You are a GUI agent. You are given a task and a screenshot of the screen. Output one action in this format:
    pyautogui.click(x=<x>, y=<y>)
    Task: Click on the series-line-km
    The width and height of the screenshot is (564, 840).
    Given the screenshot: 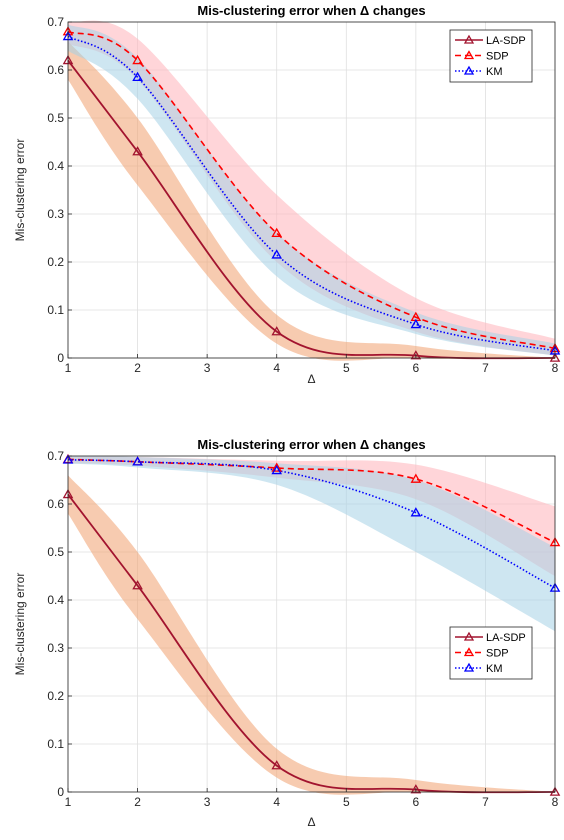 What is the action you would take?
    pyautogui.click(x=311, y=524)
    